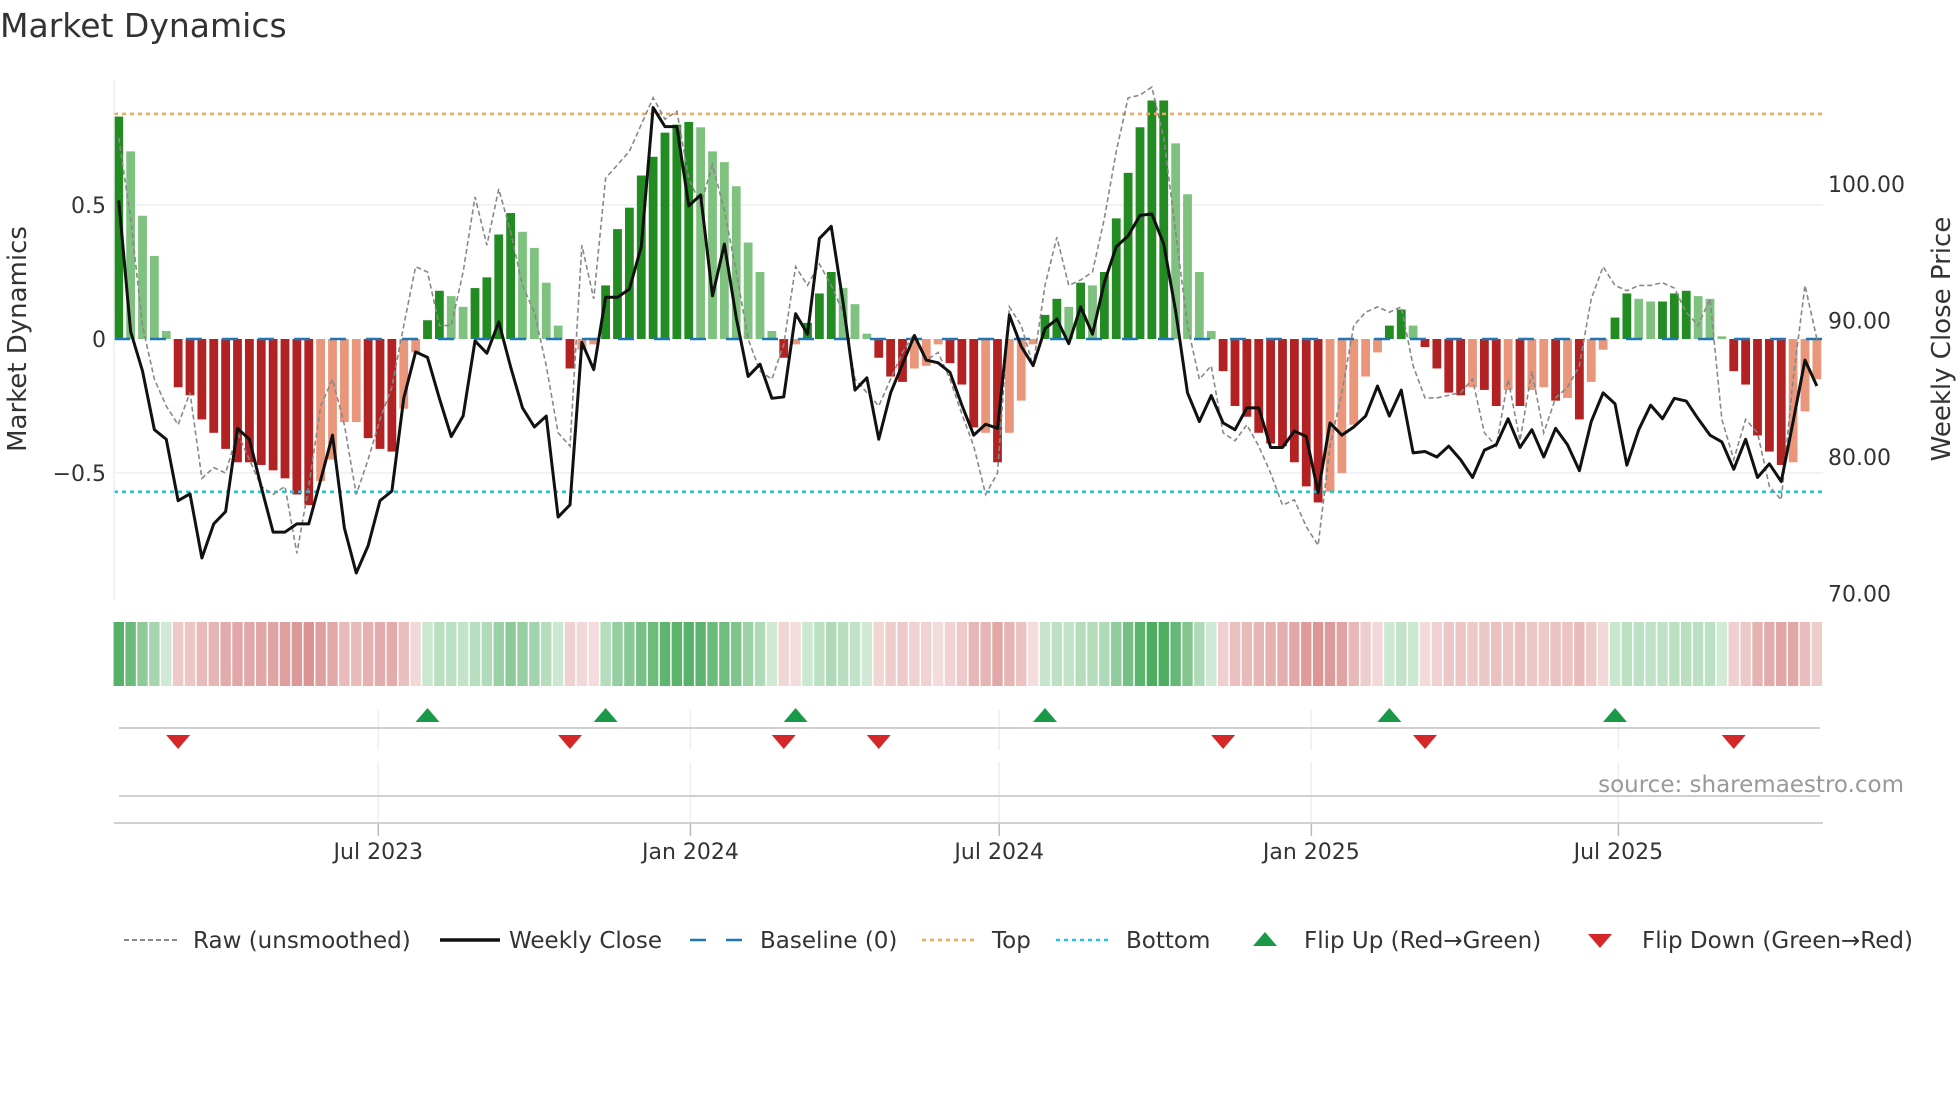 This screenshot has height=1102, width=1960. I want to click on legend-label: Baseline (0), so click(828, 941).